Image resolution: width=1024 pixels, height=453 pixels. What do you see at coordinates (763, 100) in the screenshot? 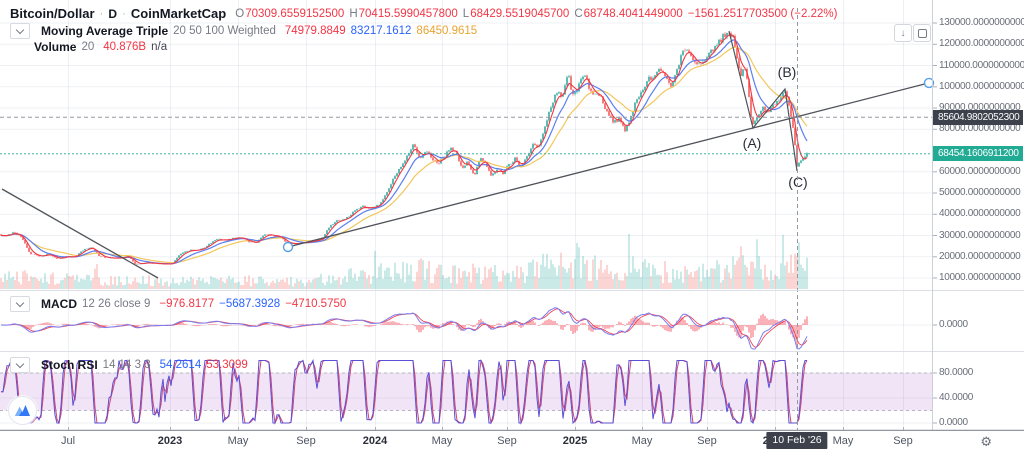
I see `abc-correction-zigzag` at bounding box center [763, 100].